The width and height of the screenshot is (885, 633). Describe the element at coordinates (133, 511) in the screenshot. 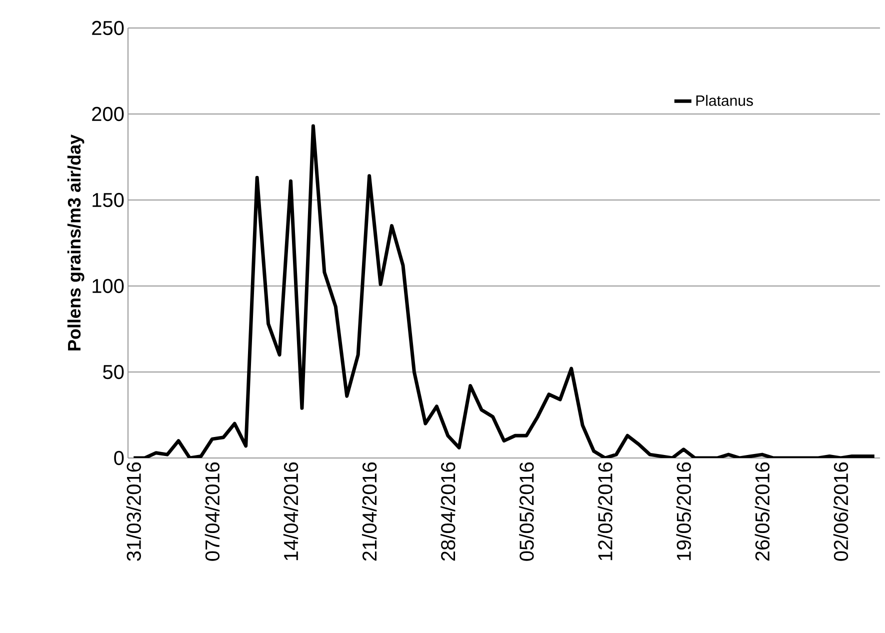

I see `x-tick-label: 31/03/2016` at that location.